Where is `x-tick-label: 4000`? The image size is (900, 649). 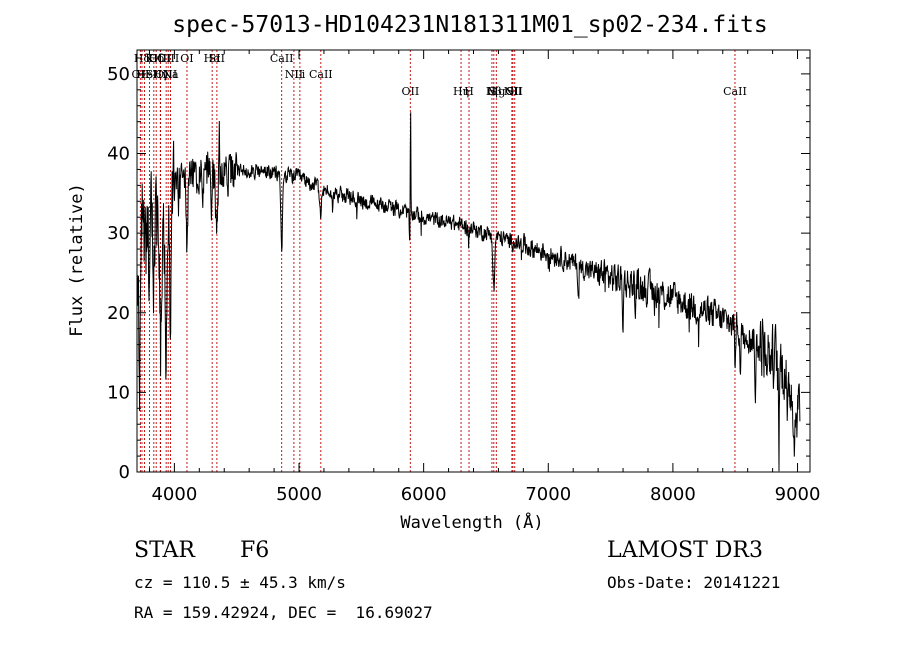 x-tick-label: 4000 is located at coordinates (174, 494).